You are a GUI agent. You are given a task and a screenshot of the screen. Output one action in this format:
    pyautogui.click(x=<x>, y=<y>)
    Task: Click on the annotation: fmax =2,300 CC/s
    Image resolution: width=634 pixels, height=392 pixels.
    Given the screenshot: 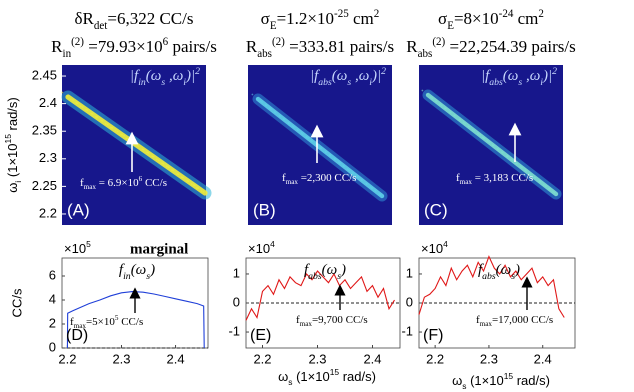 What is the action you would take?
    pyautogui.click(x=319, y=179)
    